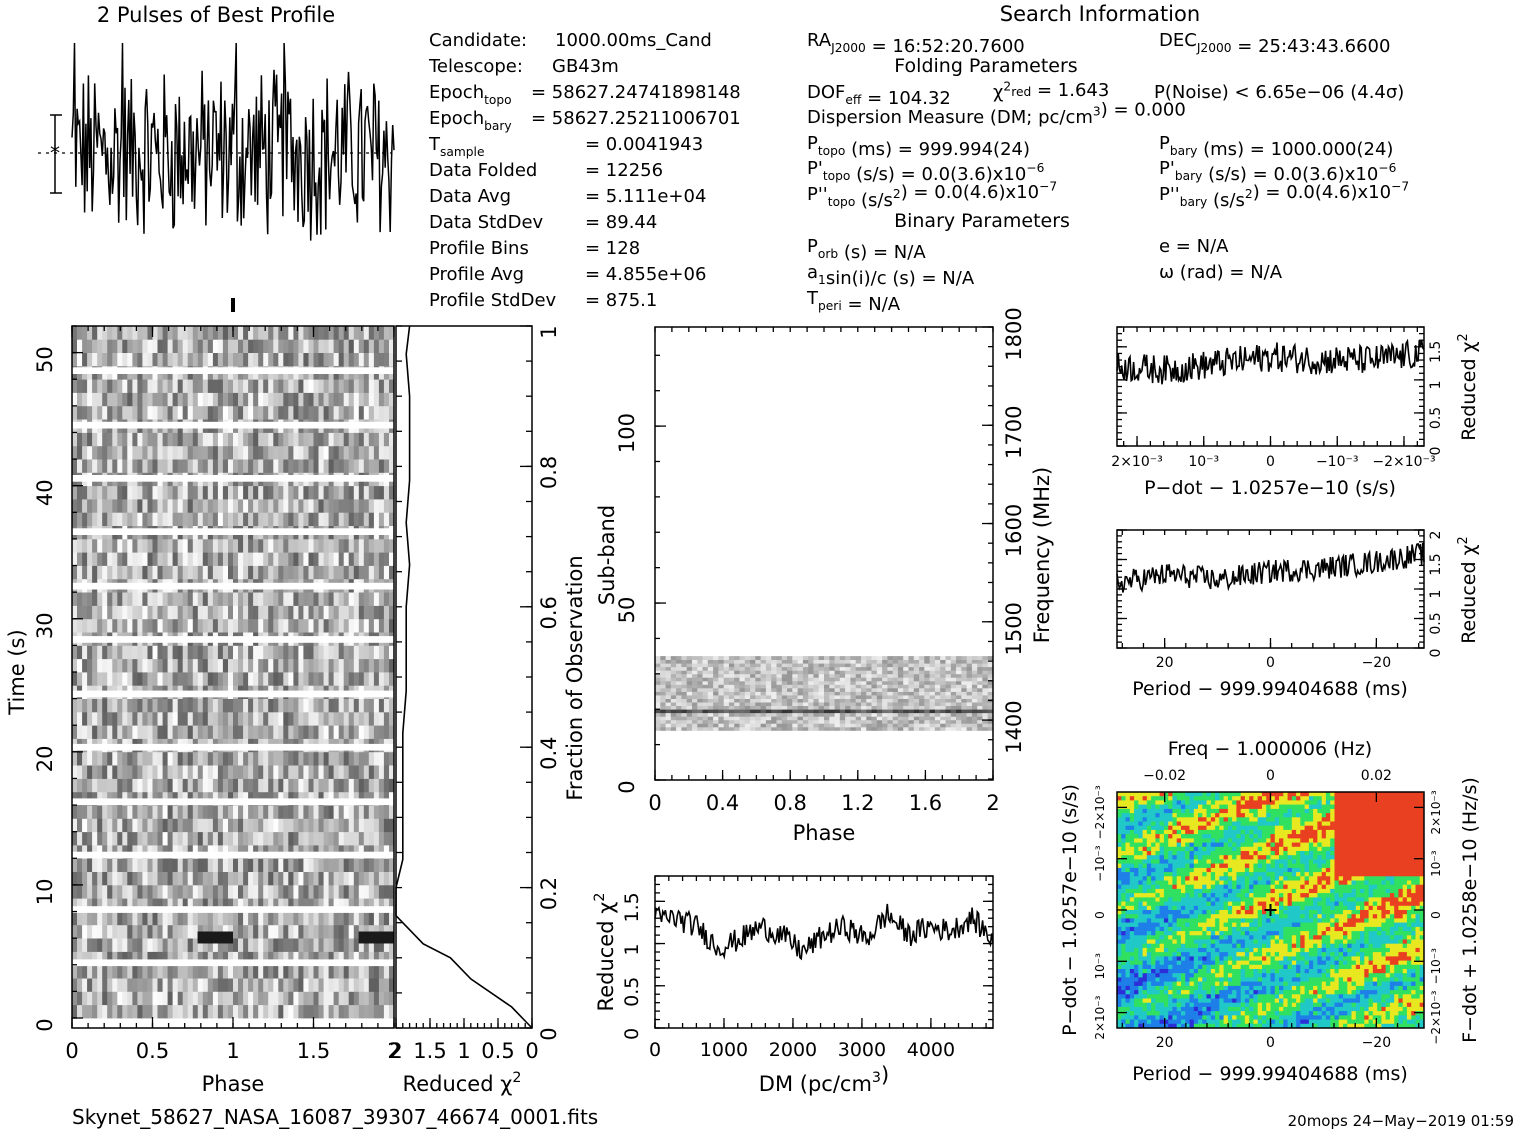  Describe the element at coordinates (612, 248) in the screenshot. I see `info-value-8: = 128` at that location.